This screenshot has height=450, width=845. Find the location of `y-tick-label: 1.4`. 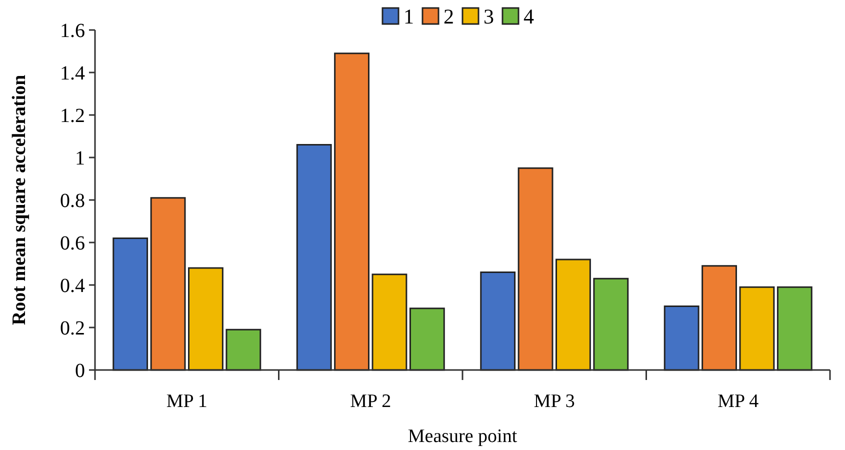

y-tick-label: 1.4 is located at coordinates (72, 73).